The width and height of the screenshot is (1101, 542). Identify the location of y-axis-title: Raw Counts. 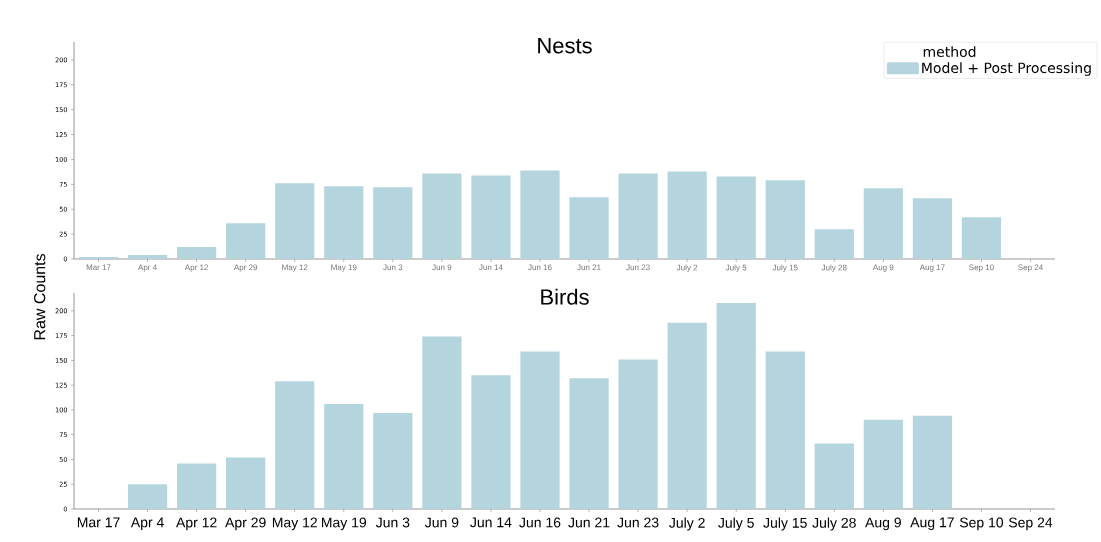
(40, 297).